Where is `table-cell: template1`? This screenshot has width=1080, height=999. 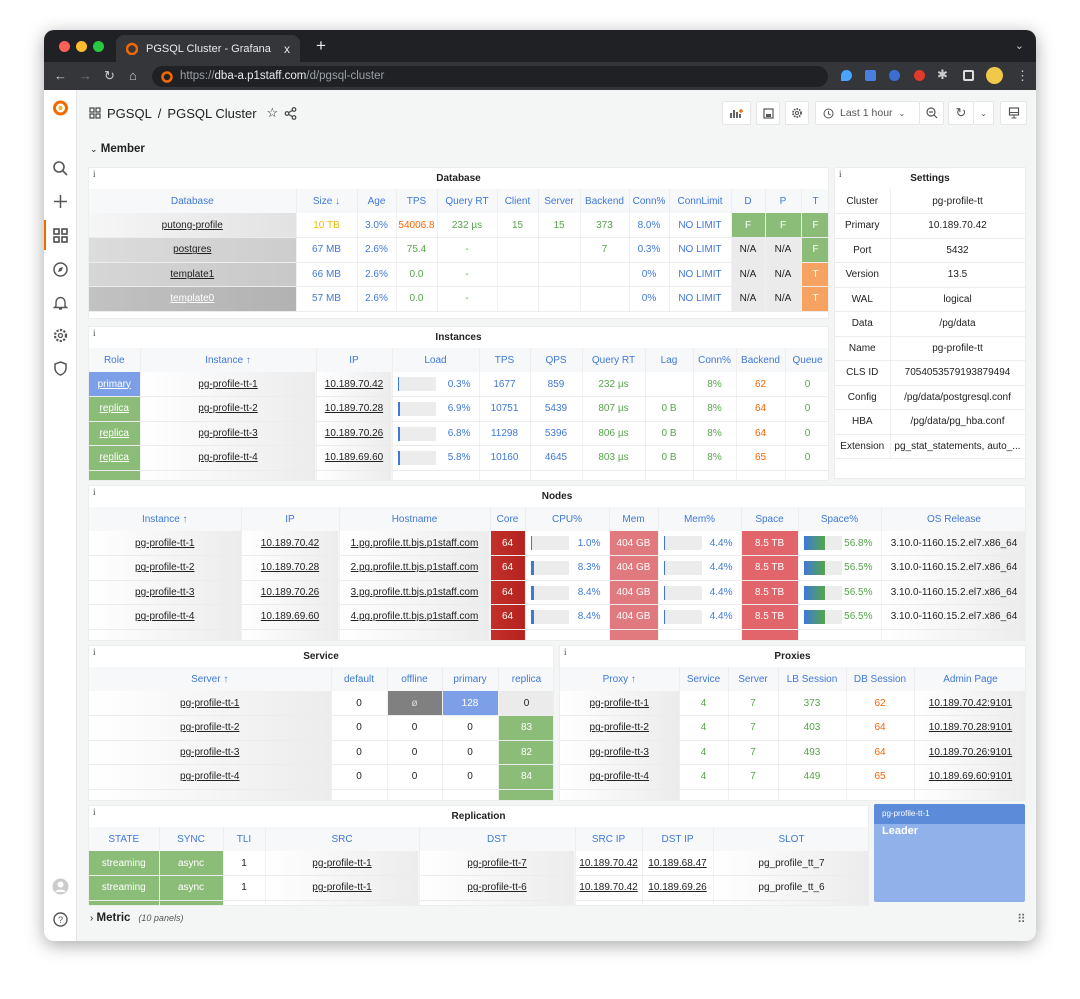 table-cell: template1 is located at coordinates (193, 274).